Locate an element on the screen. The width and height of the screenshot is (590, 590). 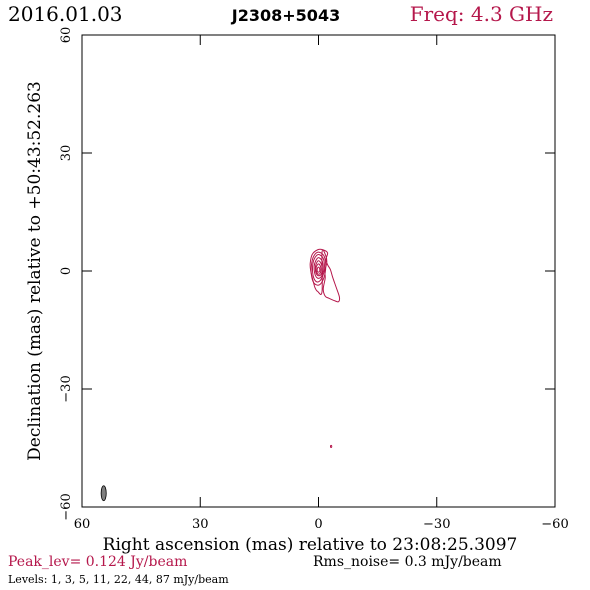
y-tick-label: −30 is located at coordinates (66, 388).